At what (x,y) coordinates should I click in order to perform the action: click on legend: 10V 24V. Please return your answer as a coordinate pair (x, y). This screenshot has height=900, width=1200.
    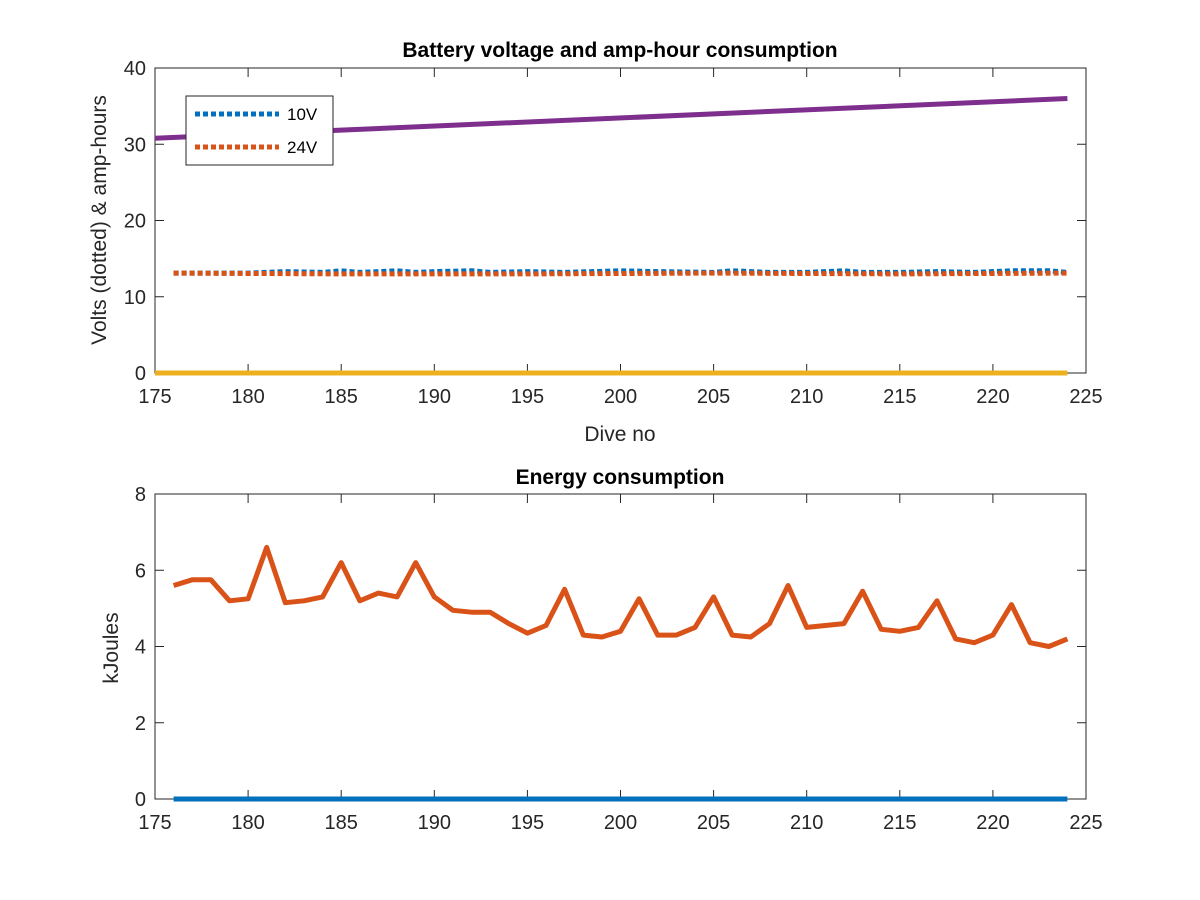
    Looking at the image, I should click on (259, 130).